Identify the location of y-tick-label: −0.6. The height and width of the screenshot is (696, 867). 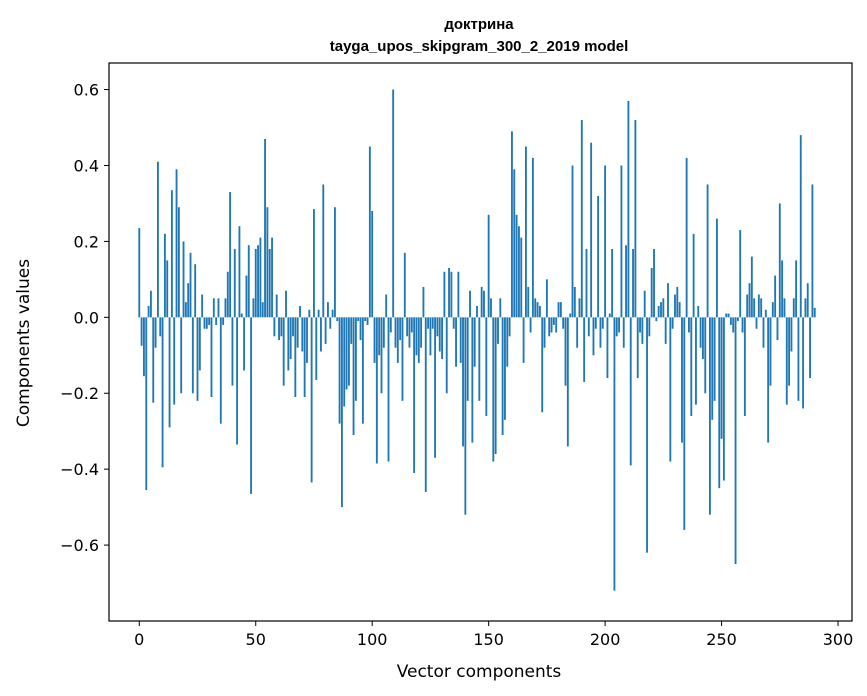
(79, 545).